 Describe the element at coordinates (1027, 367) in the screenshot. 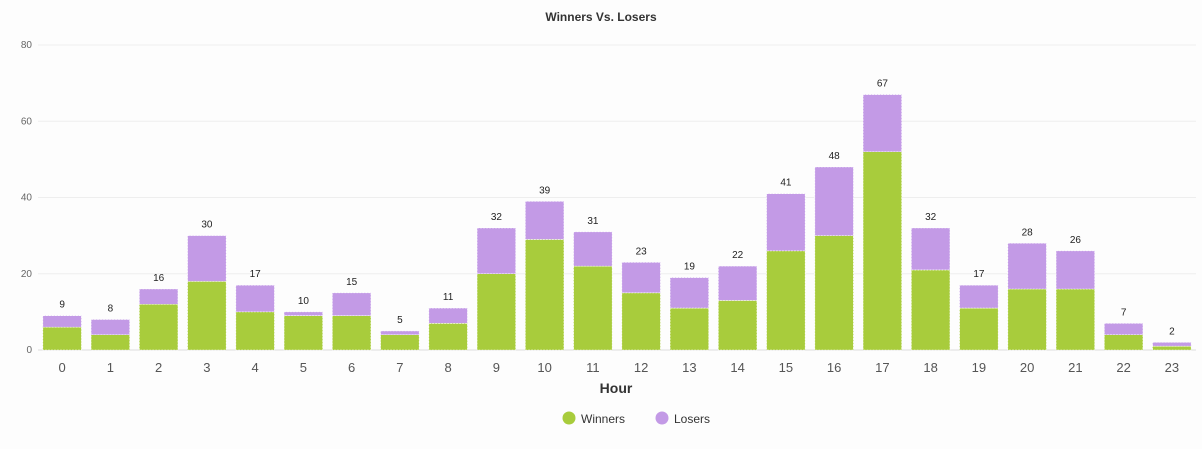

I see `x-tick-label: 20` at that location.